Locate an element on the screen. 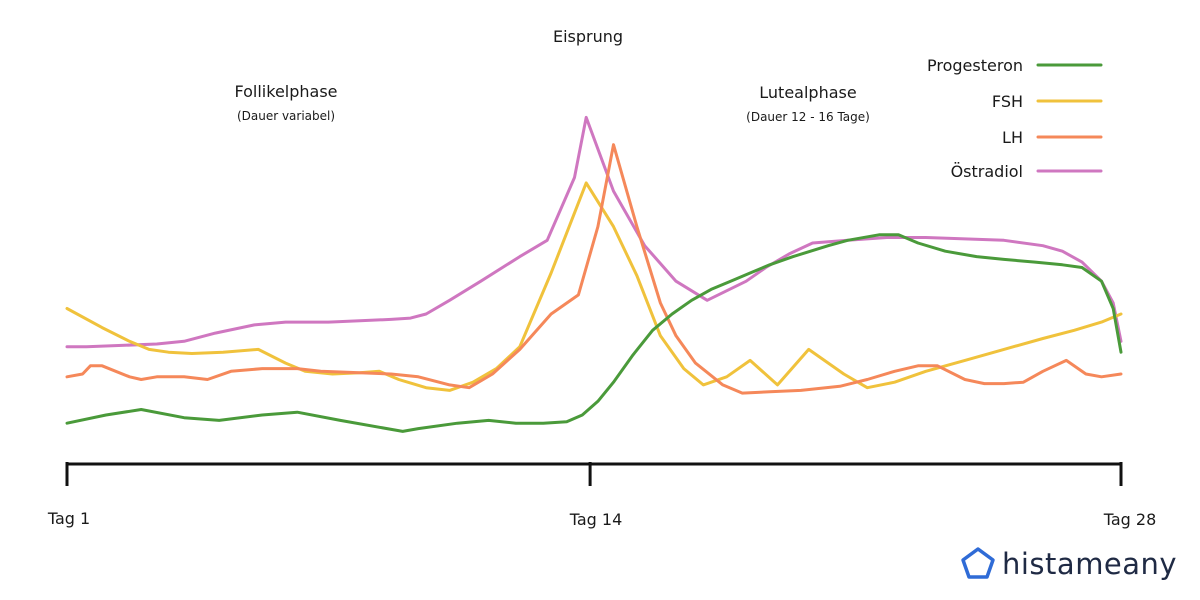  legend-label-lh: LH is located at coordinates (1012, 137).